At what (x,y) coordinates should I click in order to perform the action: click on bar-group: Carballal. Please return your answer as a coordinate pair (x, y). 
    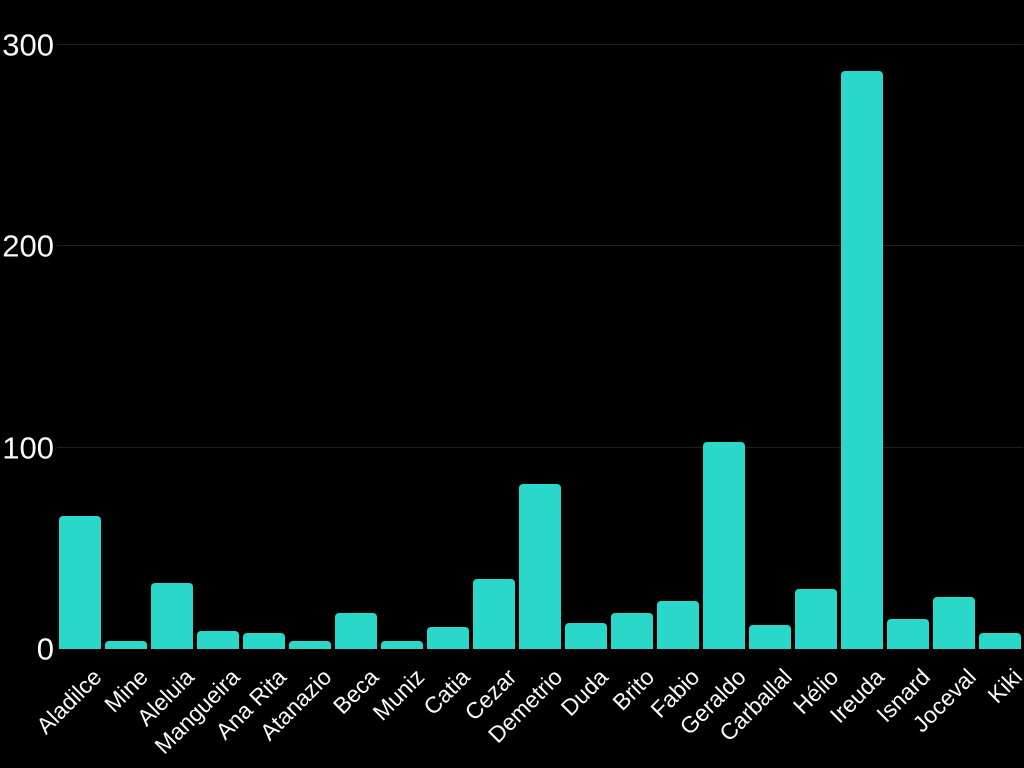
    Looking at the image, I should click on (755, 395).